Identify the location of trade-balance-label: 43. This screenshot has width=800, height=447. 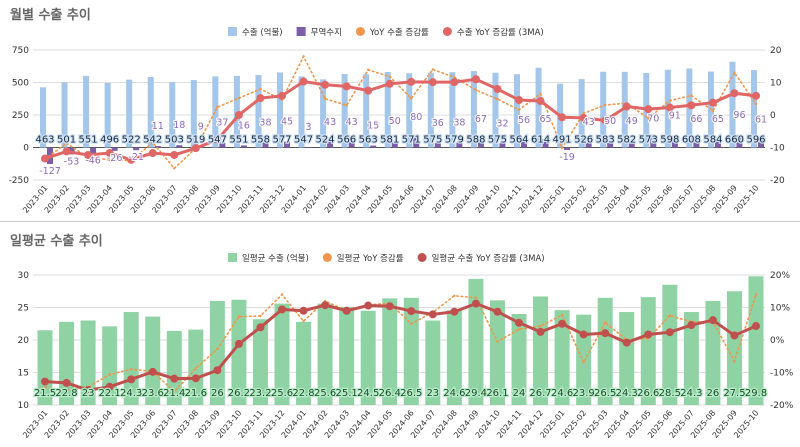
(352, 122).